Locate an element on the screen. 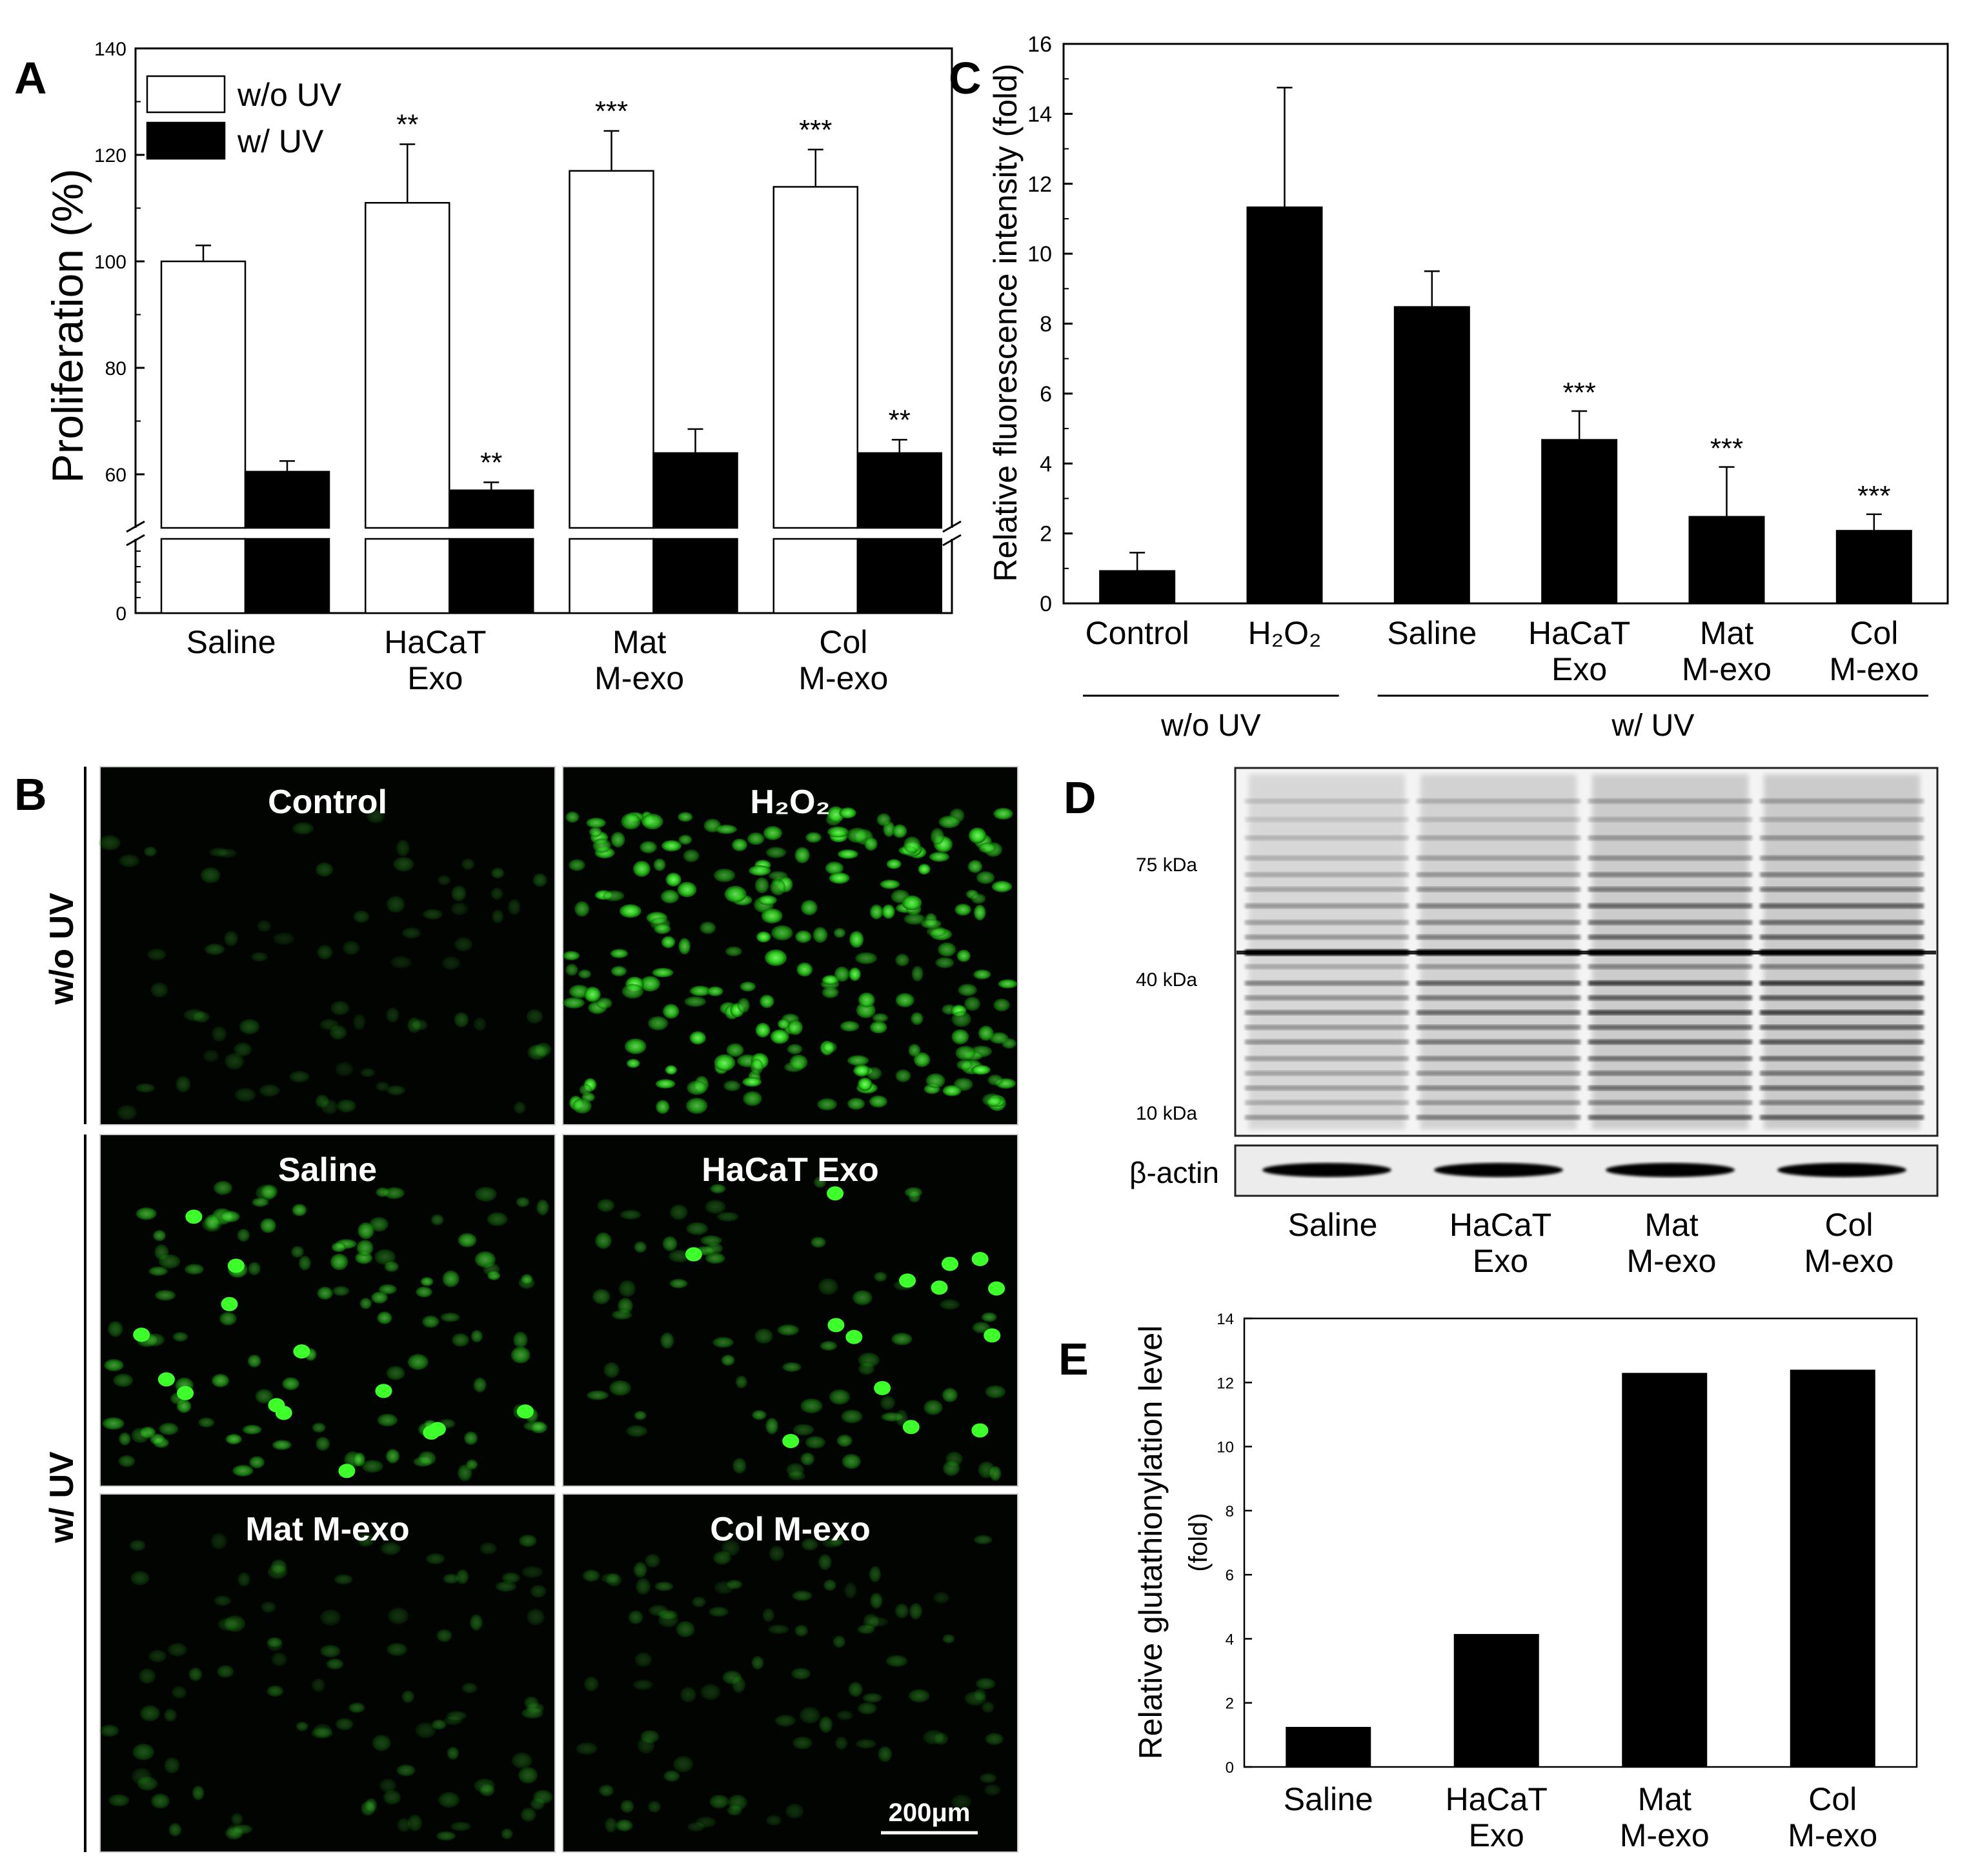 Image resolution: width=1969 pixels, height=1876 pixels. panel-letter-c: C is located at coordinates (965, 78).